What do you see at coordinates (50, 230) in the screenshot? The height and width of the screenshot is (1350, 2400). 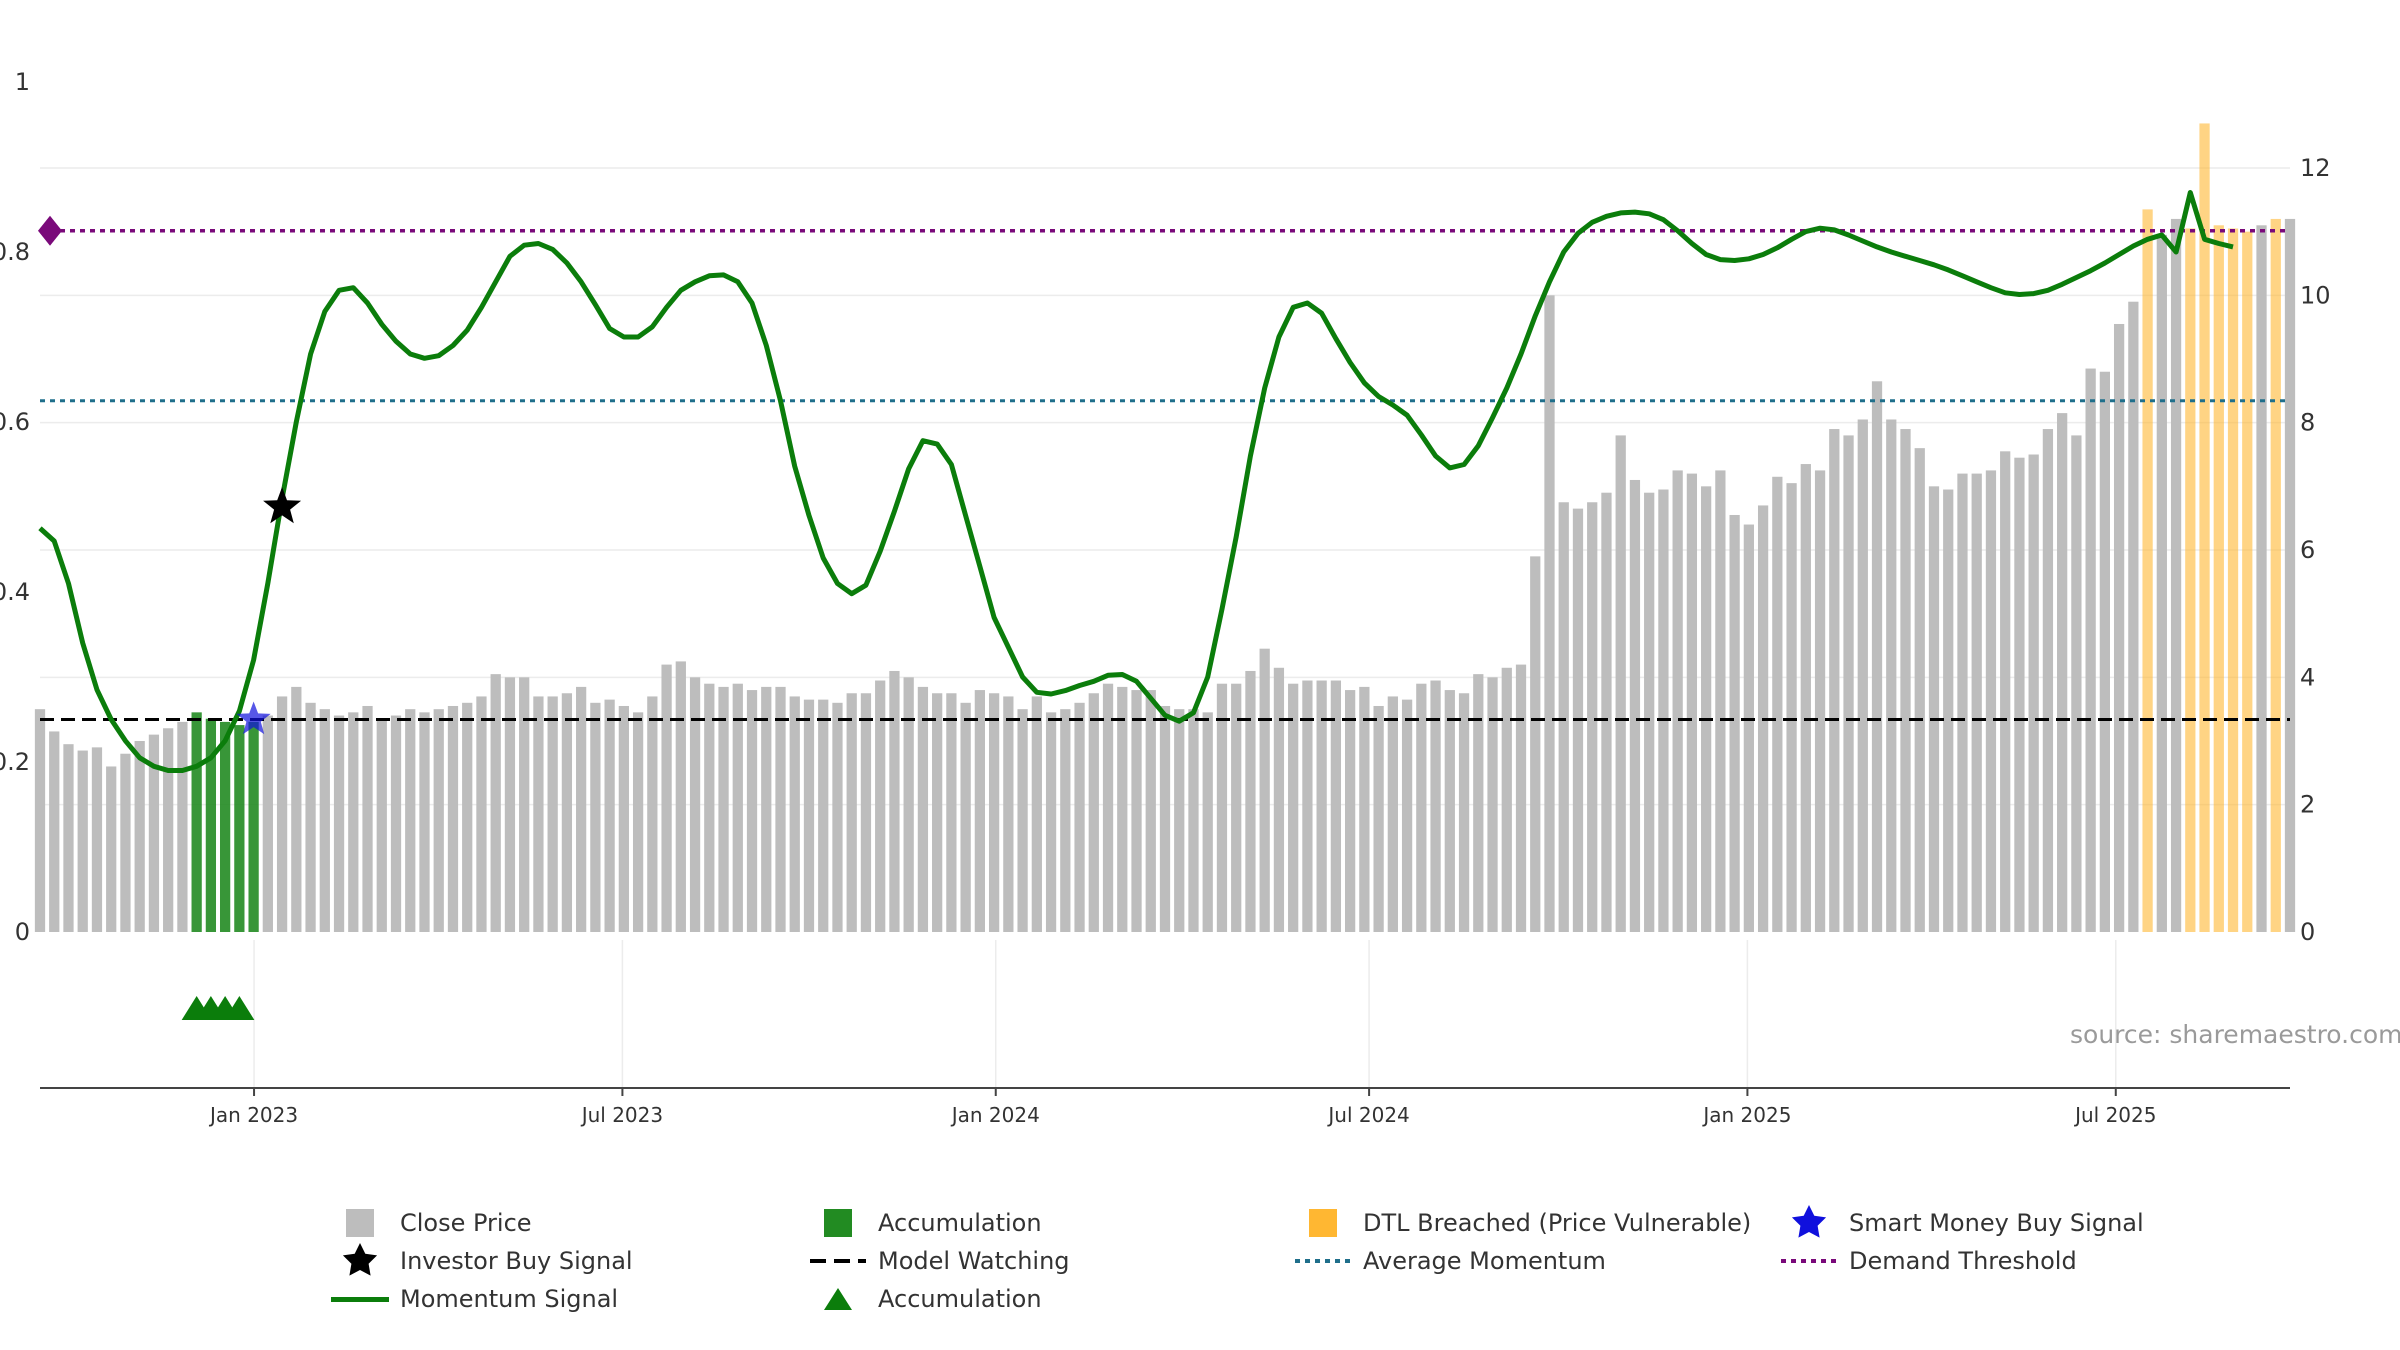 I see `demand-threshold-marker` at bounding box center [50, 230].